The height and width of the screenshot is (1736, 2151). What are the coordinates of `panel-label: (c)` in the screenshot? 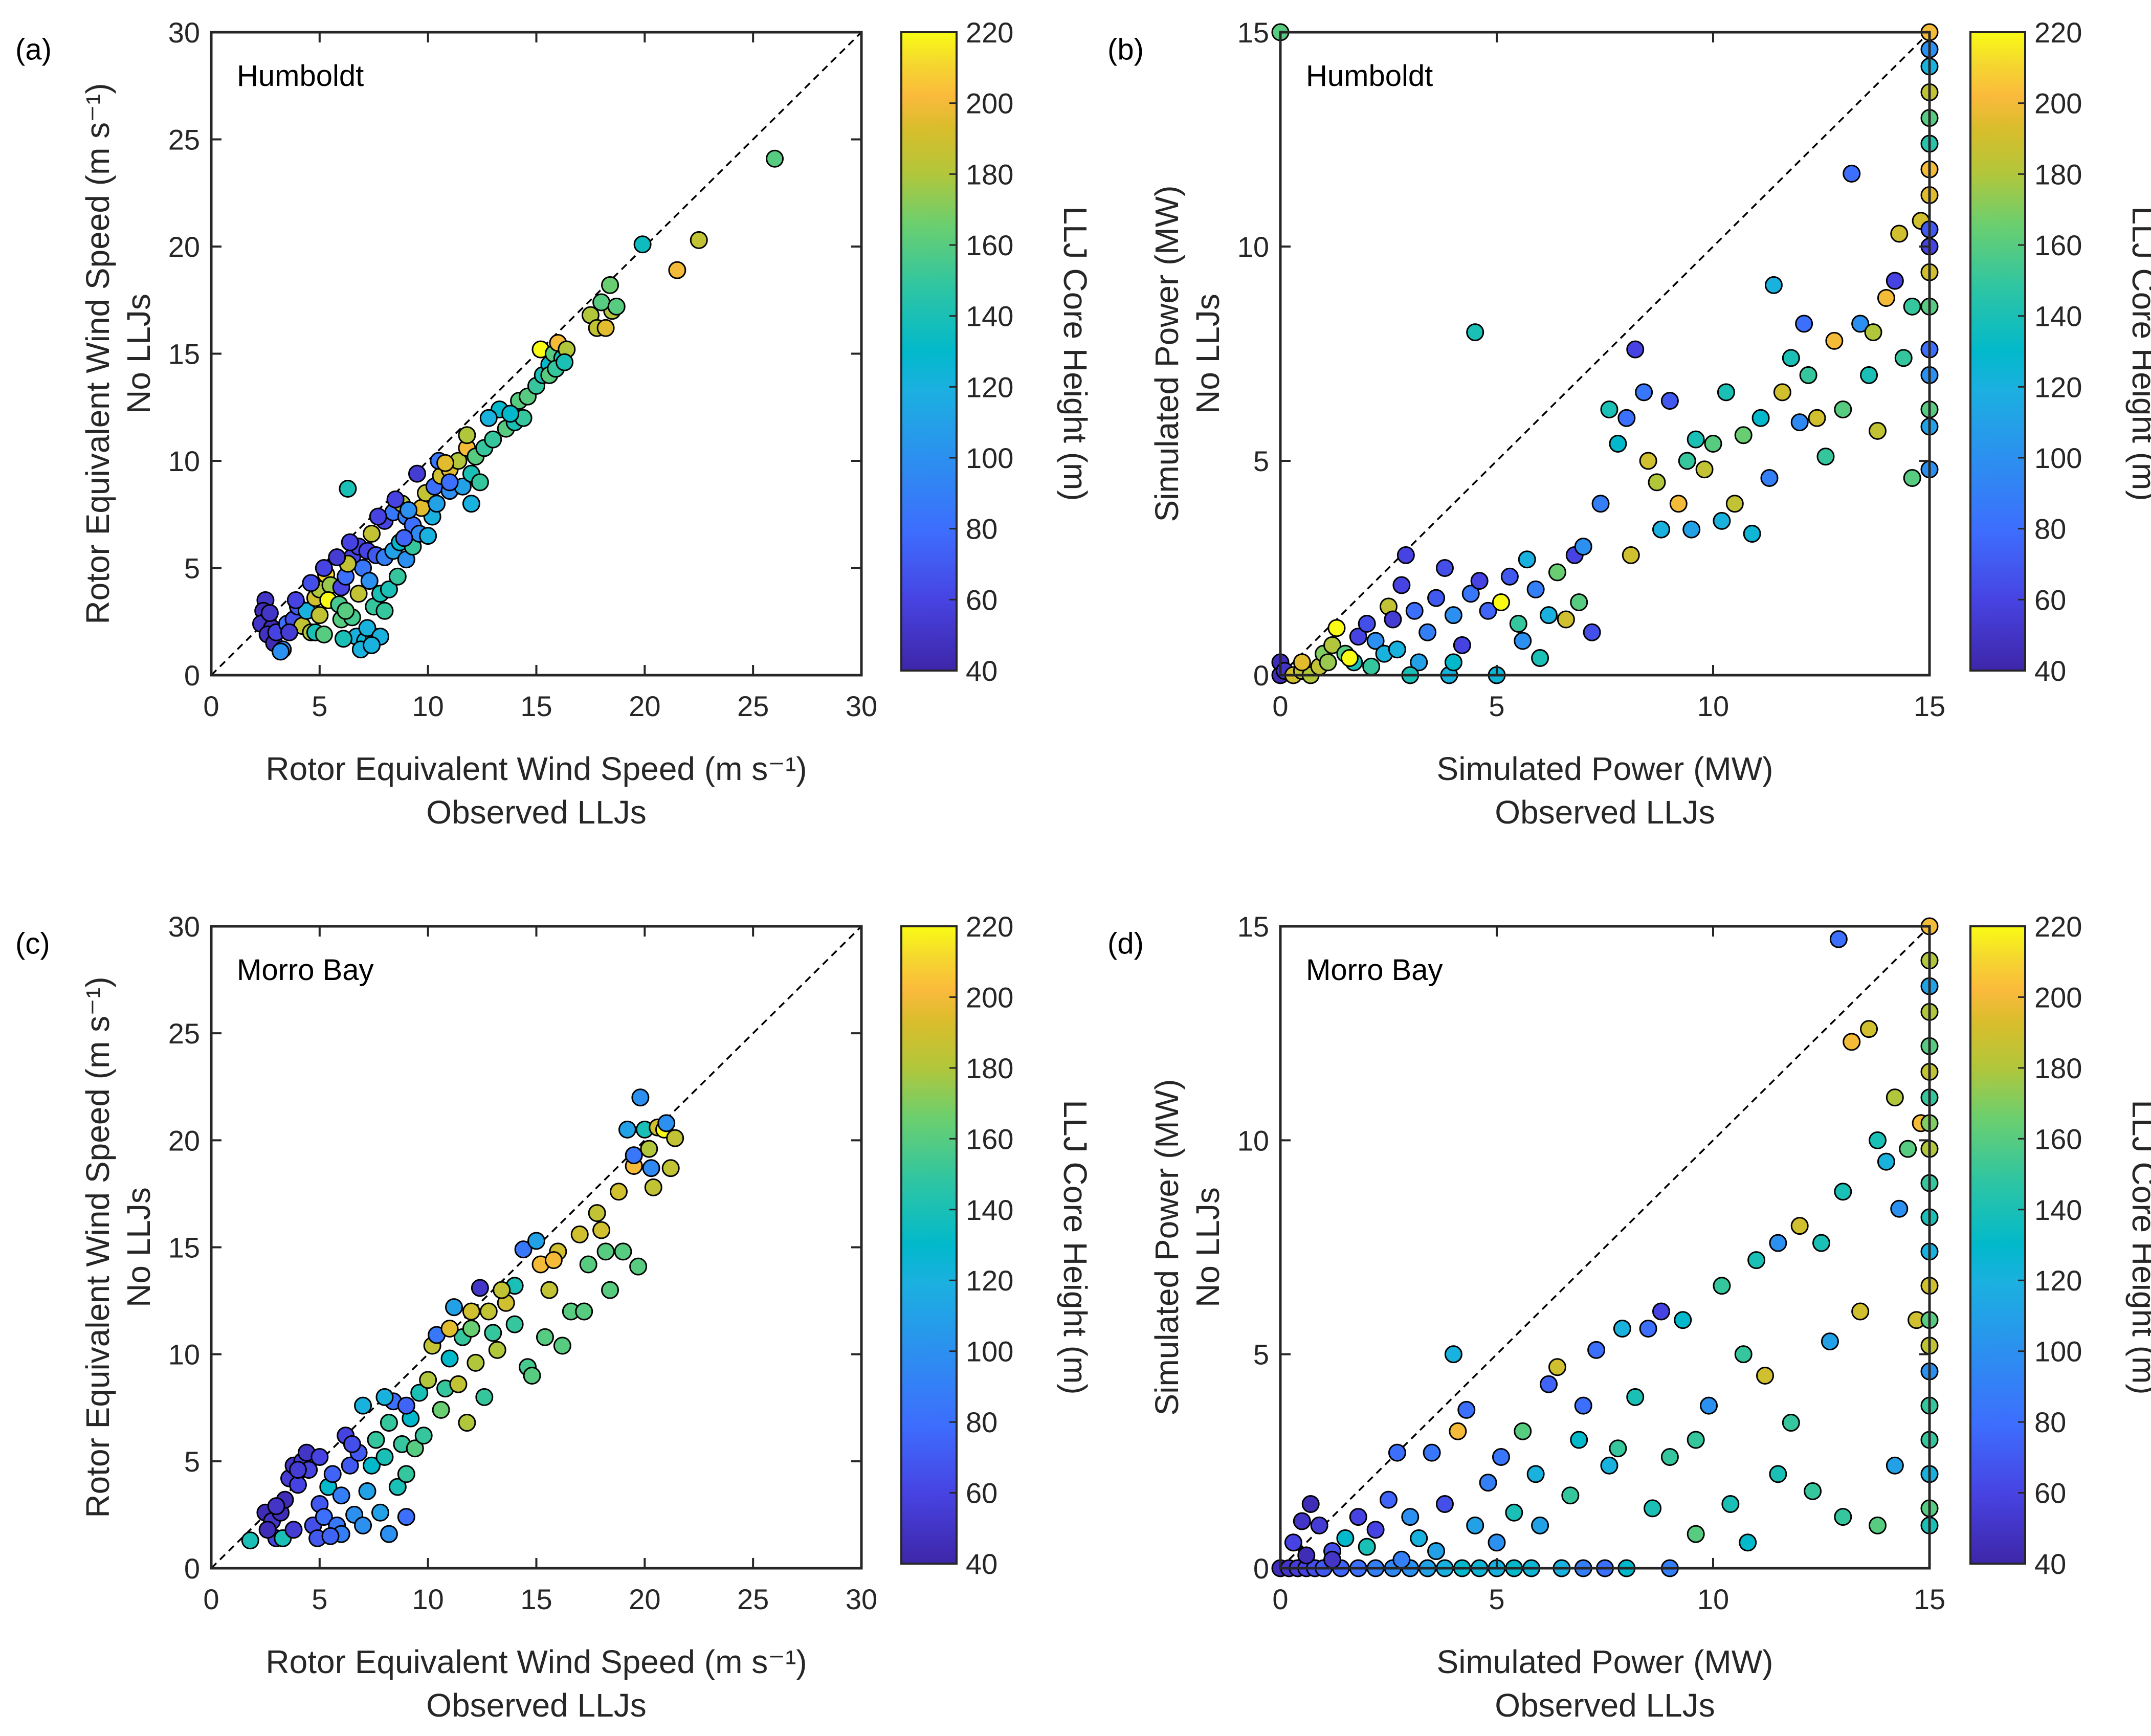 It's located at (32, 944).